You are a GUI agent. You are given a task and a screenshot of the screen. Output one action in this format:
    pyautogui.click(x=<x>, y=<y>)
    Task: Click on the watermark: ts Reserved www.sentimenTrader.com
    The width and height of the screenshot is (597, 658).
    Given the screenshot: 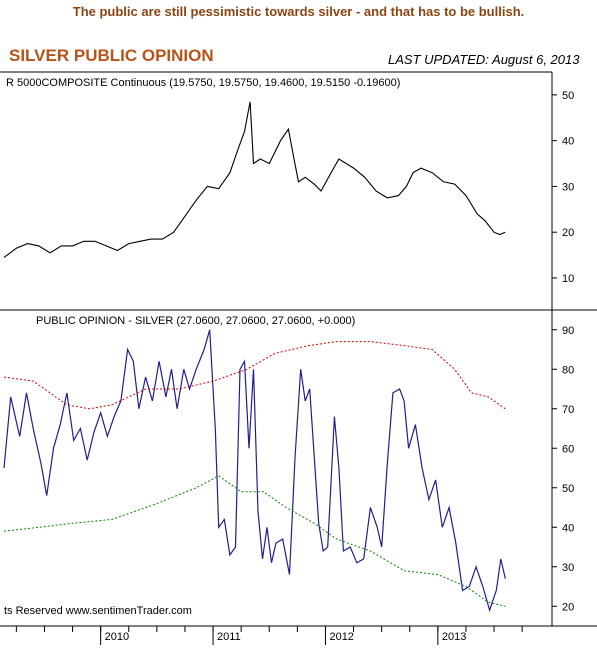 What is the action you would take?
    pyautogui.click(x=98, y=611)
    